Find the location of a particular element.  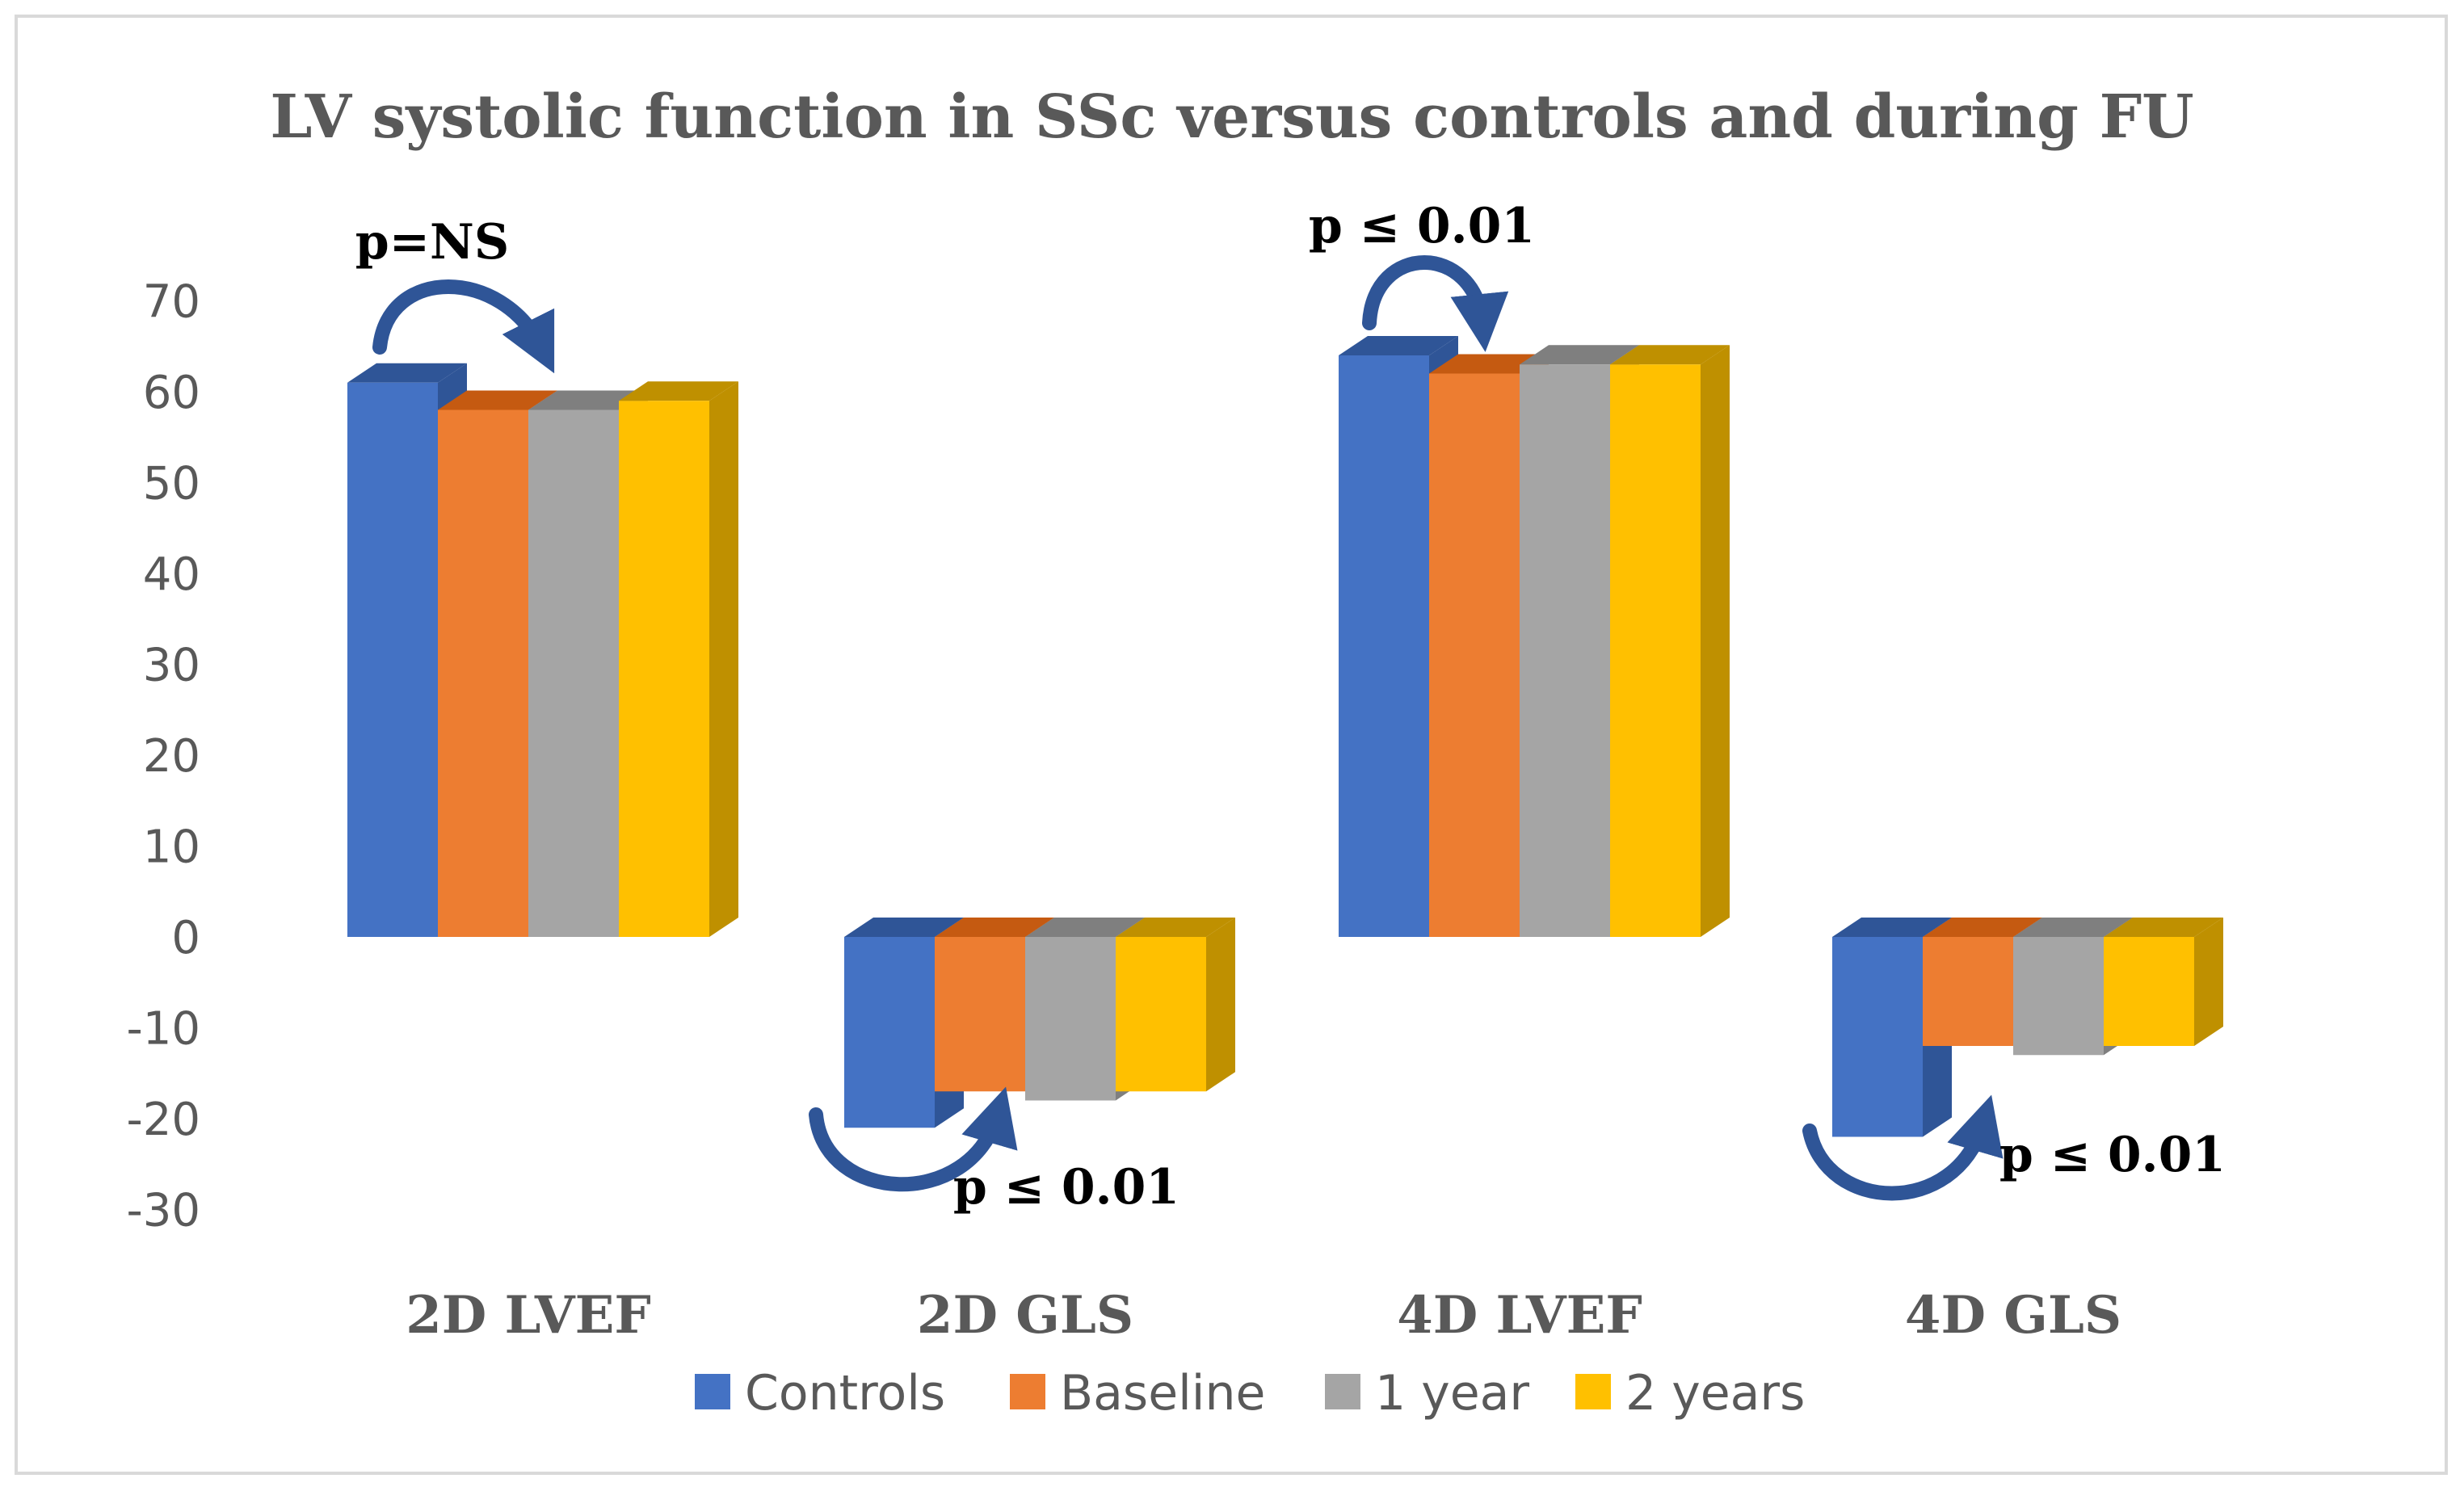

legend-label: Baseline is located at coordinates (1162, 1394).